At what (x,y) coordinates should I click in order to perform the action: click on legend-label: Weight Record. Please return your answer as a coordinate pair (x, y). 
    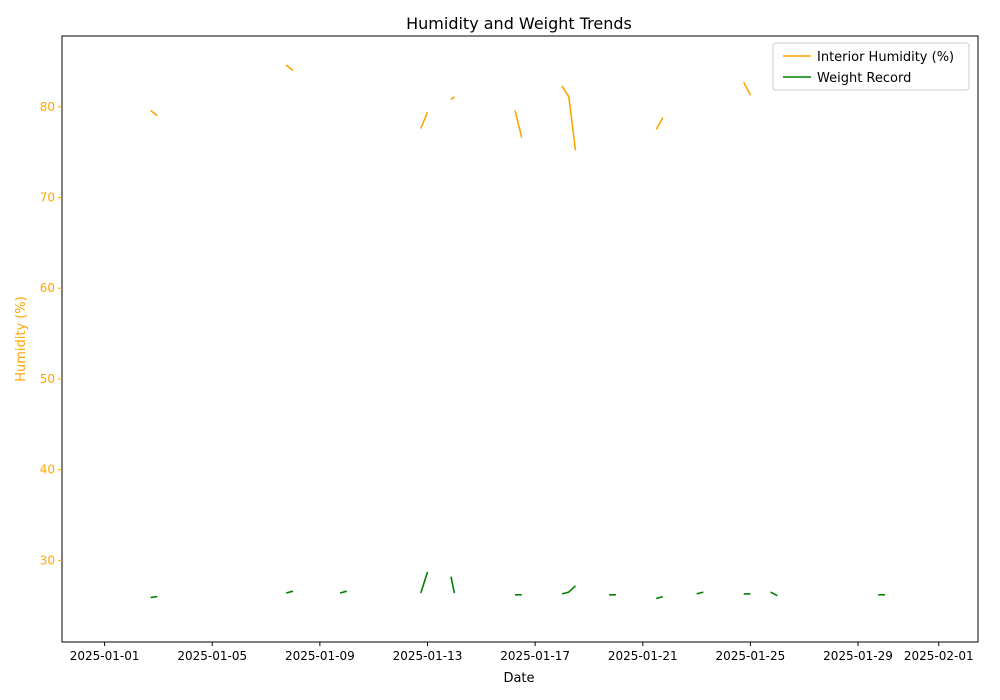
    Looking at the image, I should click on (864, 78).